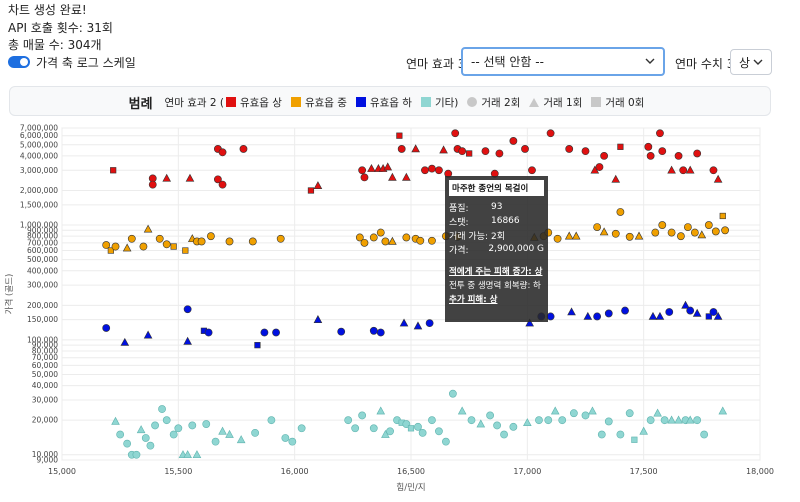 The width and height of the screenshot is (800, 502). What do you see at coordinates (42, 285) in the screenshot?
I see `y-tick-label: 300,000` at bounding box center [42, 285].